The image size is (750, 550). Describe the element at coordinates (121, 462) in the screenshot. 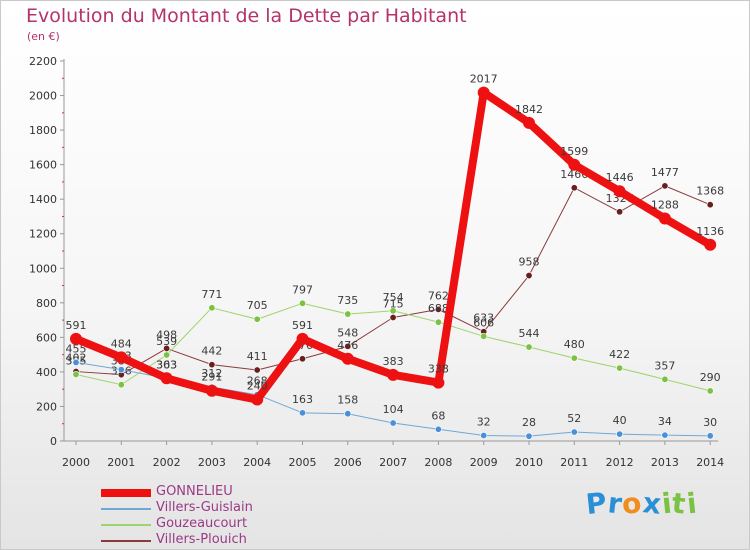

I see `x-tick-label: 2001` at that location.